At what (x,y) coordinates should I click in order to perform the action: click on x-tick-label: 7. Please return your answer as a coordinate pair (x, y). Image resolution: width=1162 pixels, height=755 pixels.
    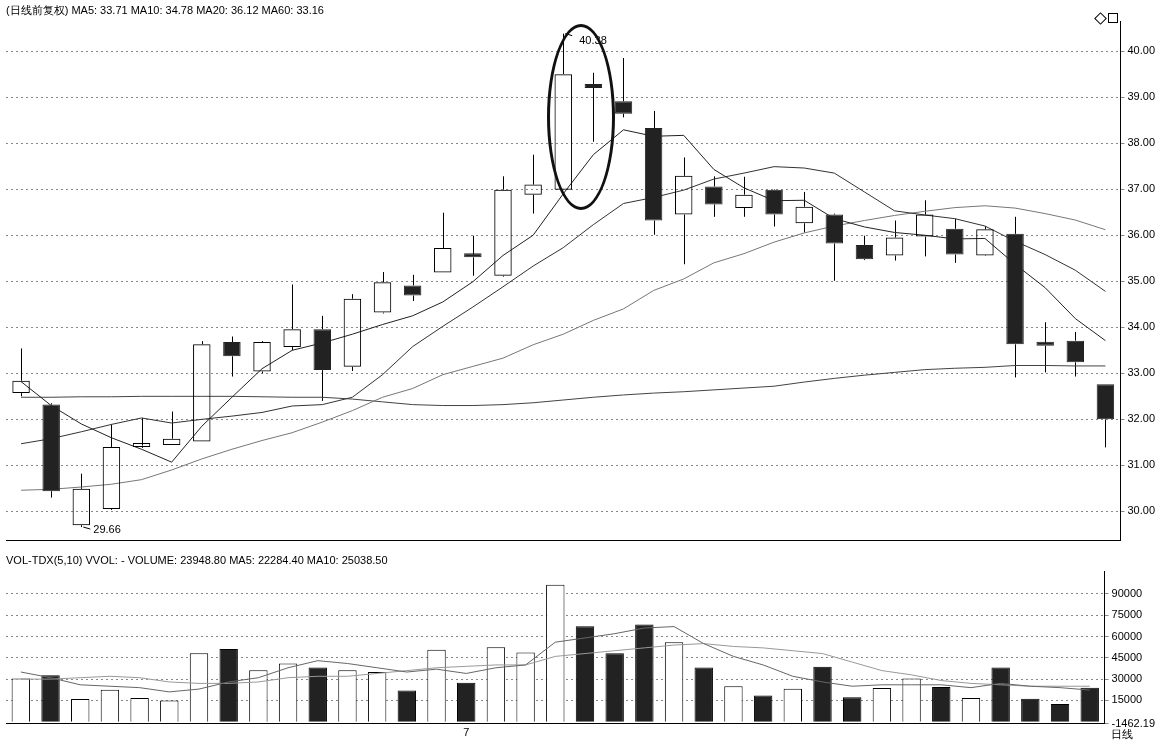
    Looking at the image, I should click on (466, 732).